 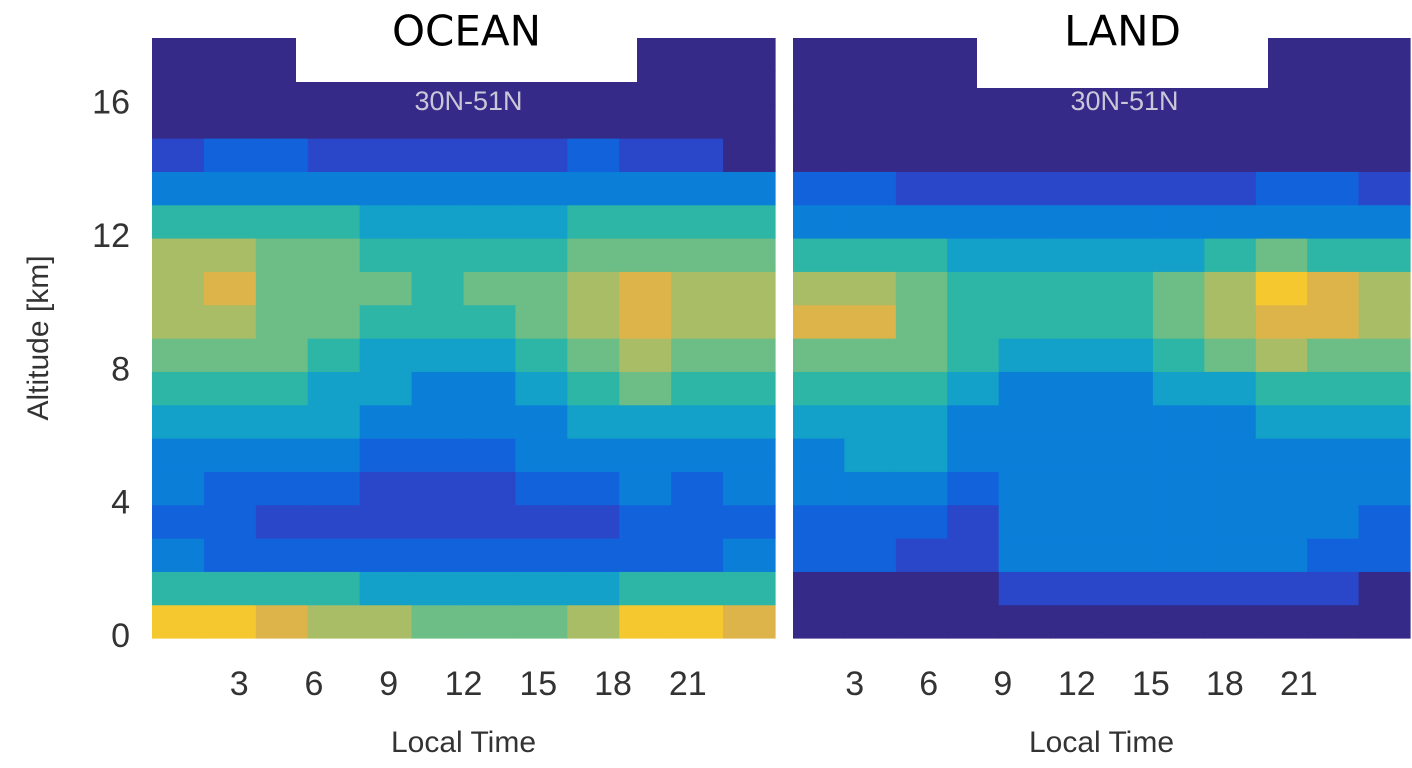 What do you see at coordinates (688, 684) in the screenshot?
I see `x-tick-label: 21` at bounding box center [688, 684].